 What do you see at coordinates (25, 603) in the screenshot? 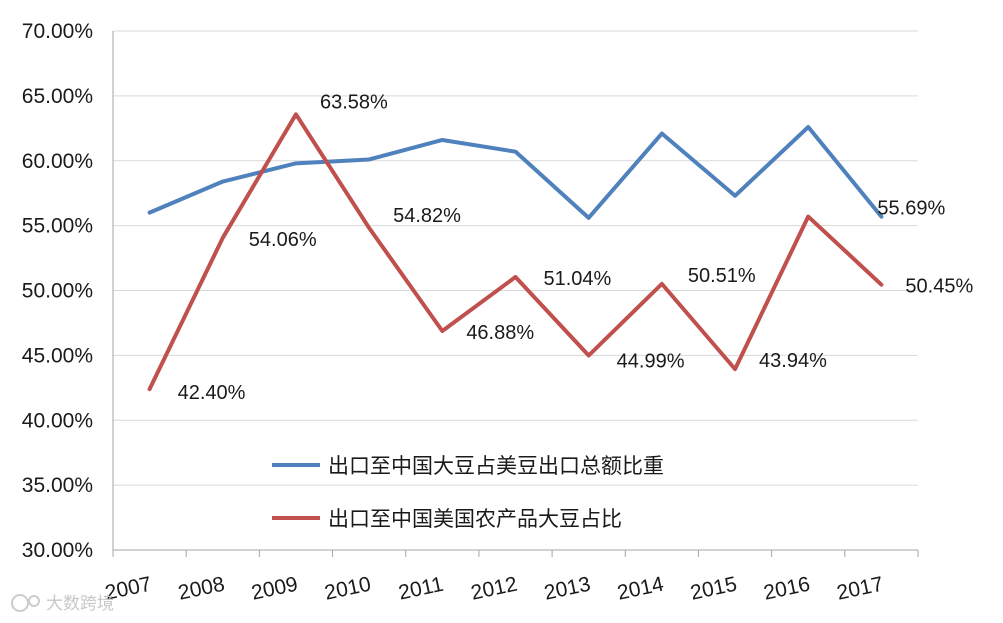
I see `logo-icon` at bounding box center [25, 603].